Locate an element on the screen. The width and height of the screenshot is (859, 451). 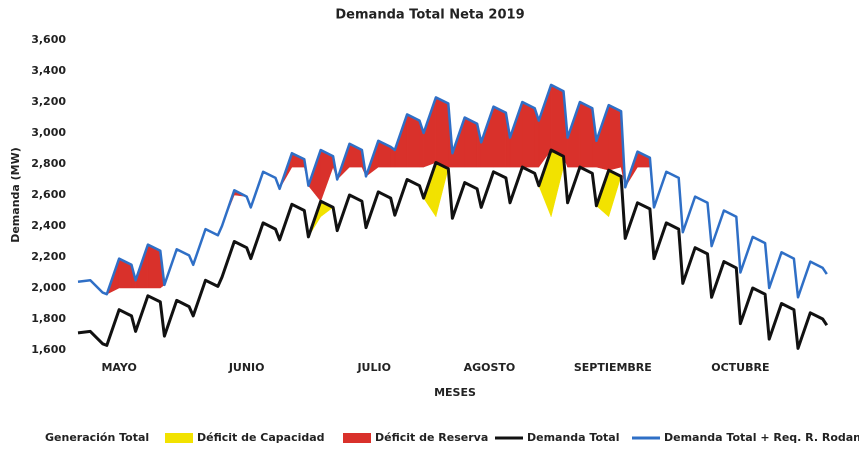
y-tick-label: 2,600 is located at coordinates (48, 194).